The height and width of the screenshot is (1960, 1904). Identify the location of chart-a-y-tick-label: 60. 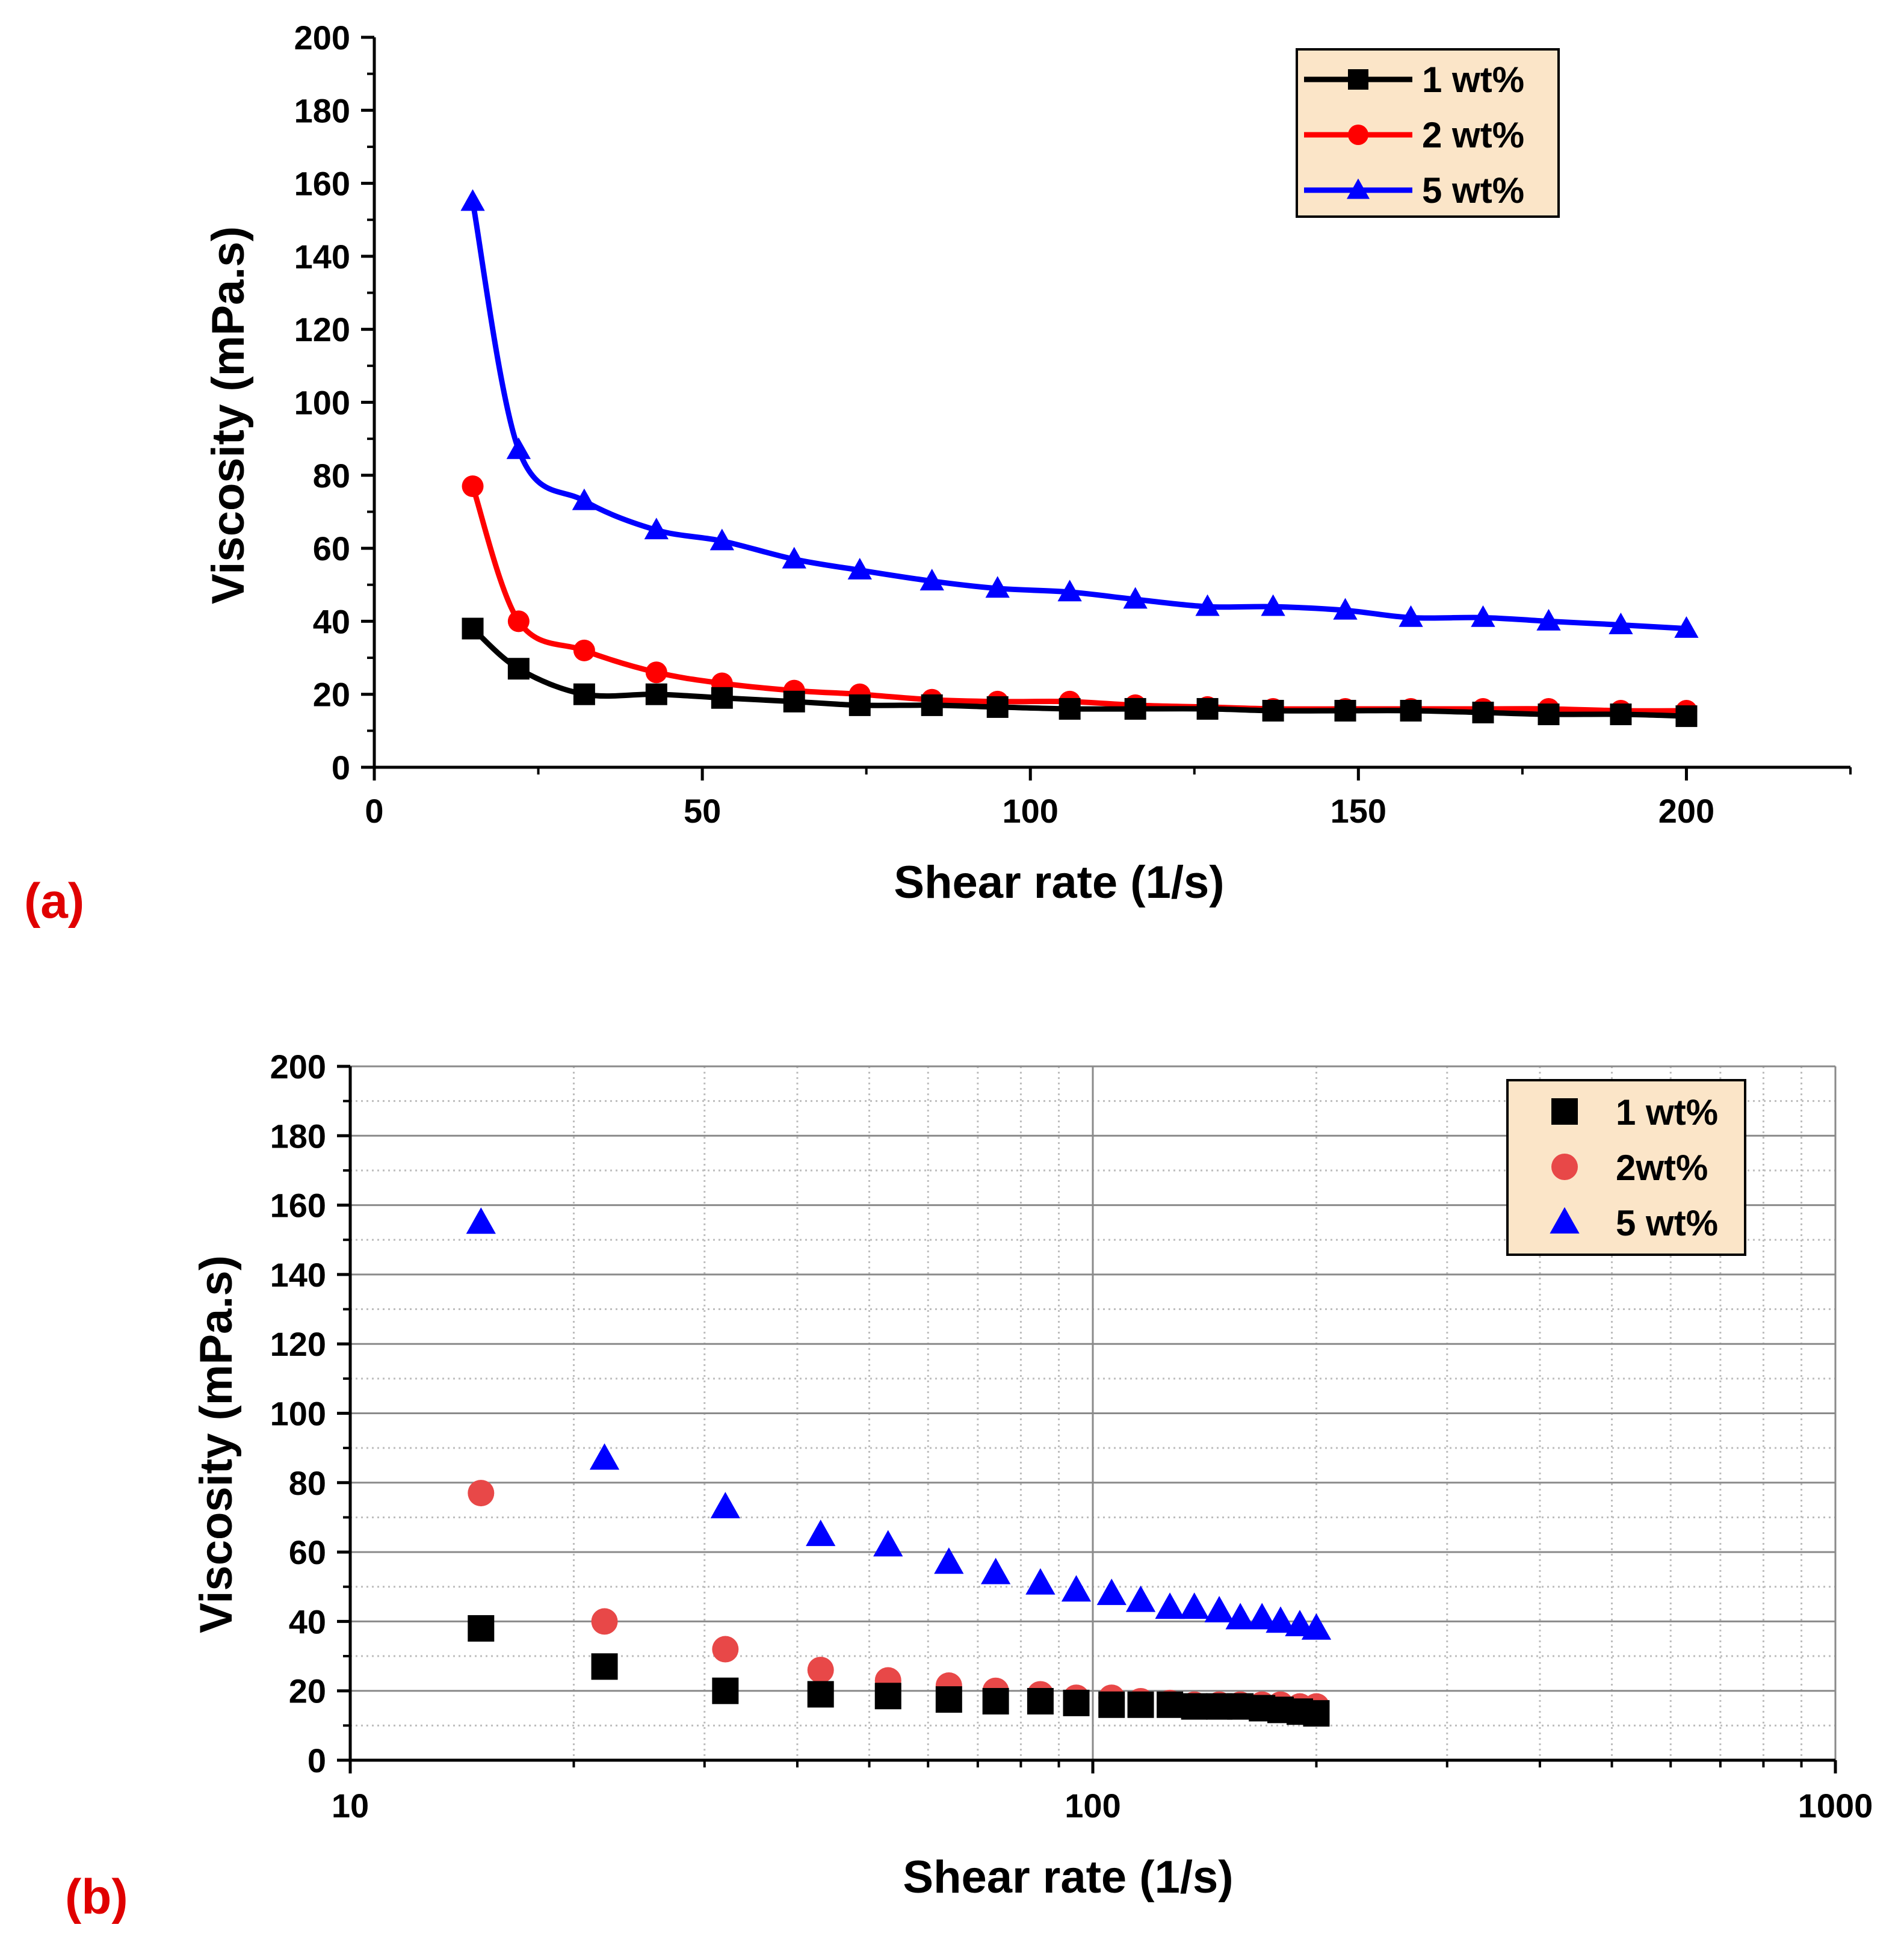
(331, 548).